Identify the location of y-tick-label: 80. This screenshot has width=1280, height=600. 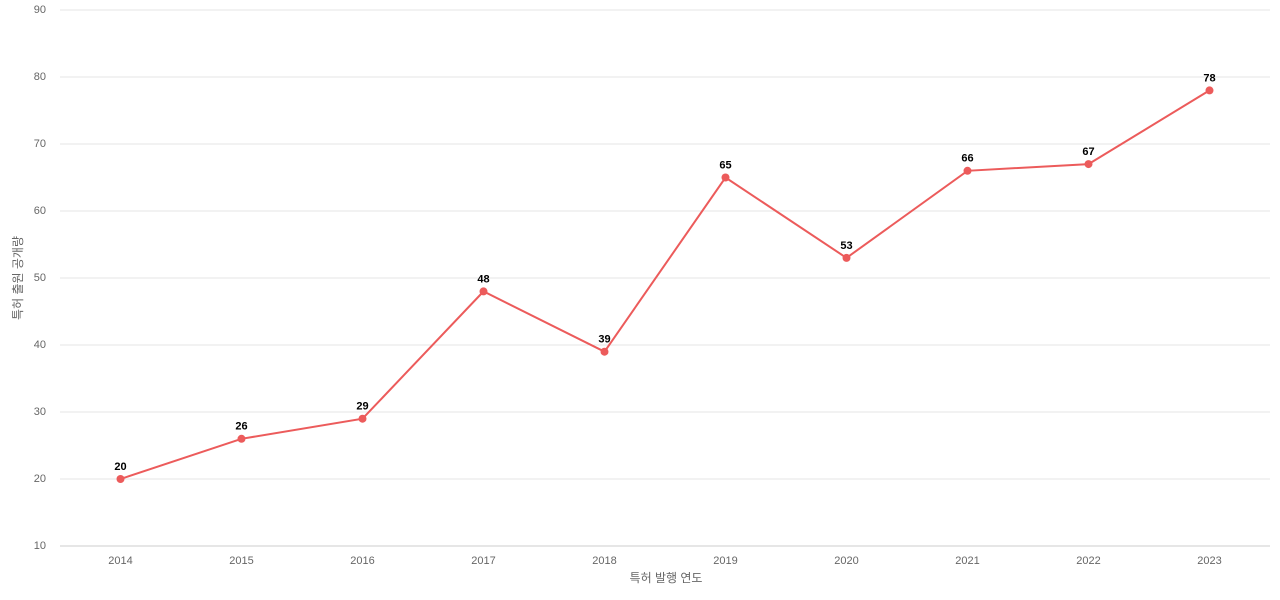
(40, 77).